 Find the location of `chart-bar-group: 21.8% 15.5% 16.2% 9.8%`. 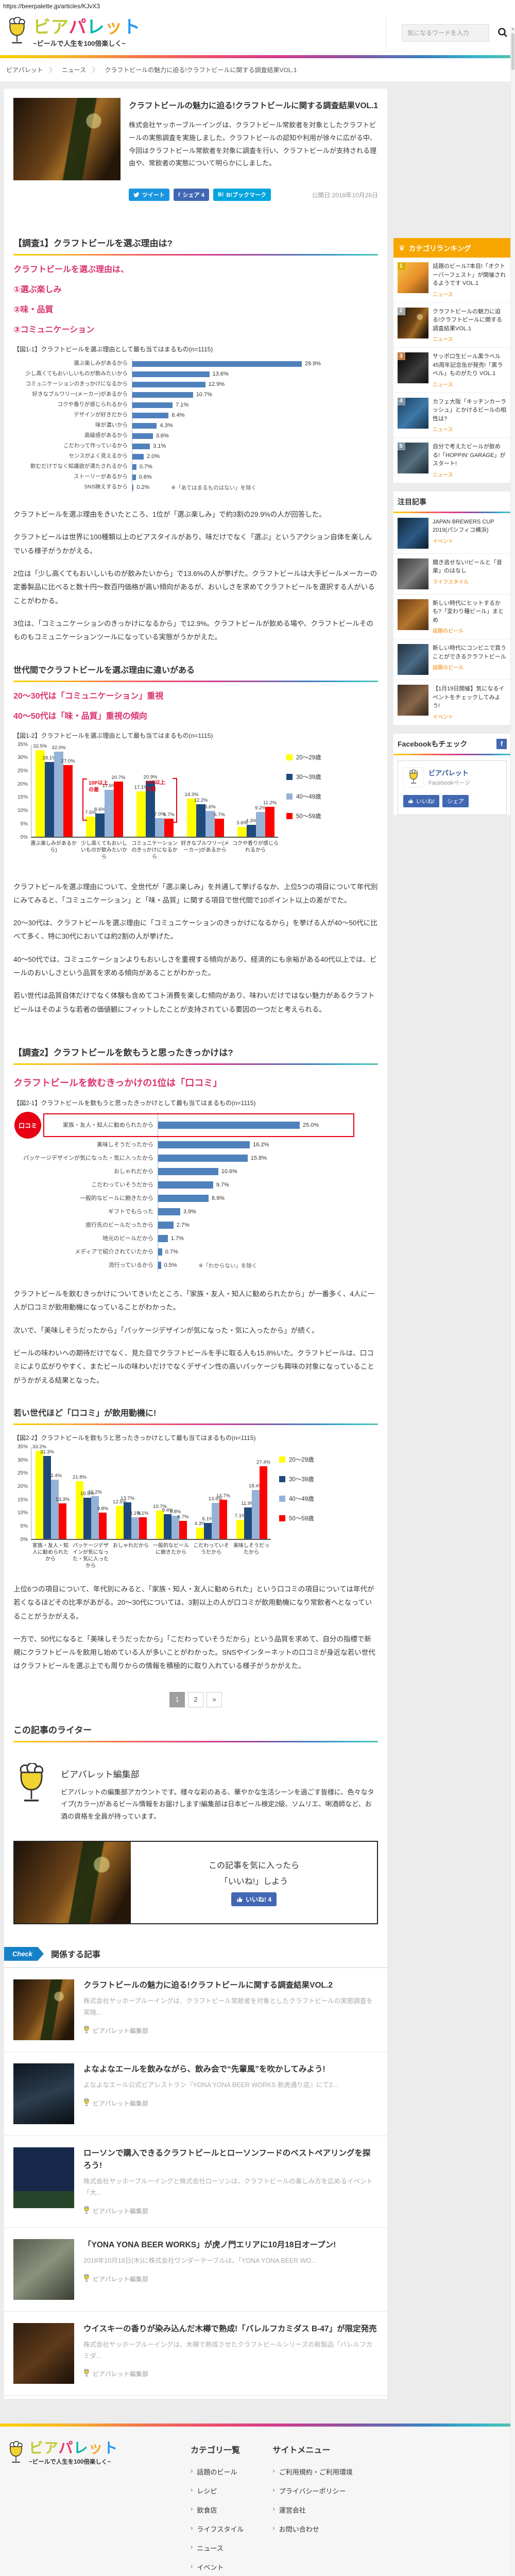

chart-bar-group: 21.8% 15.5% 16.2% 9.8% is located at coordinates (90, 1507).